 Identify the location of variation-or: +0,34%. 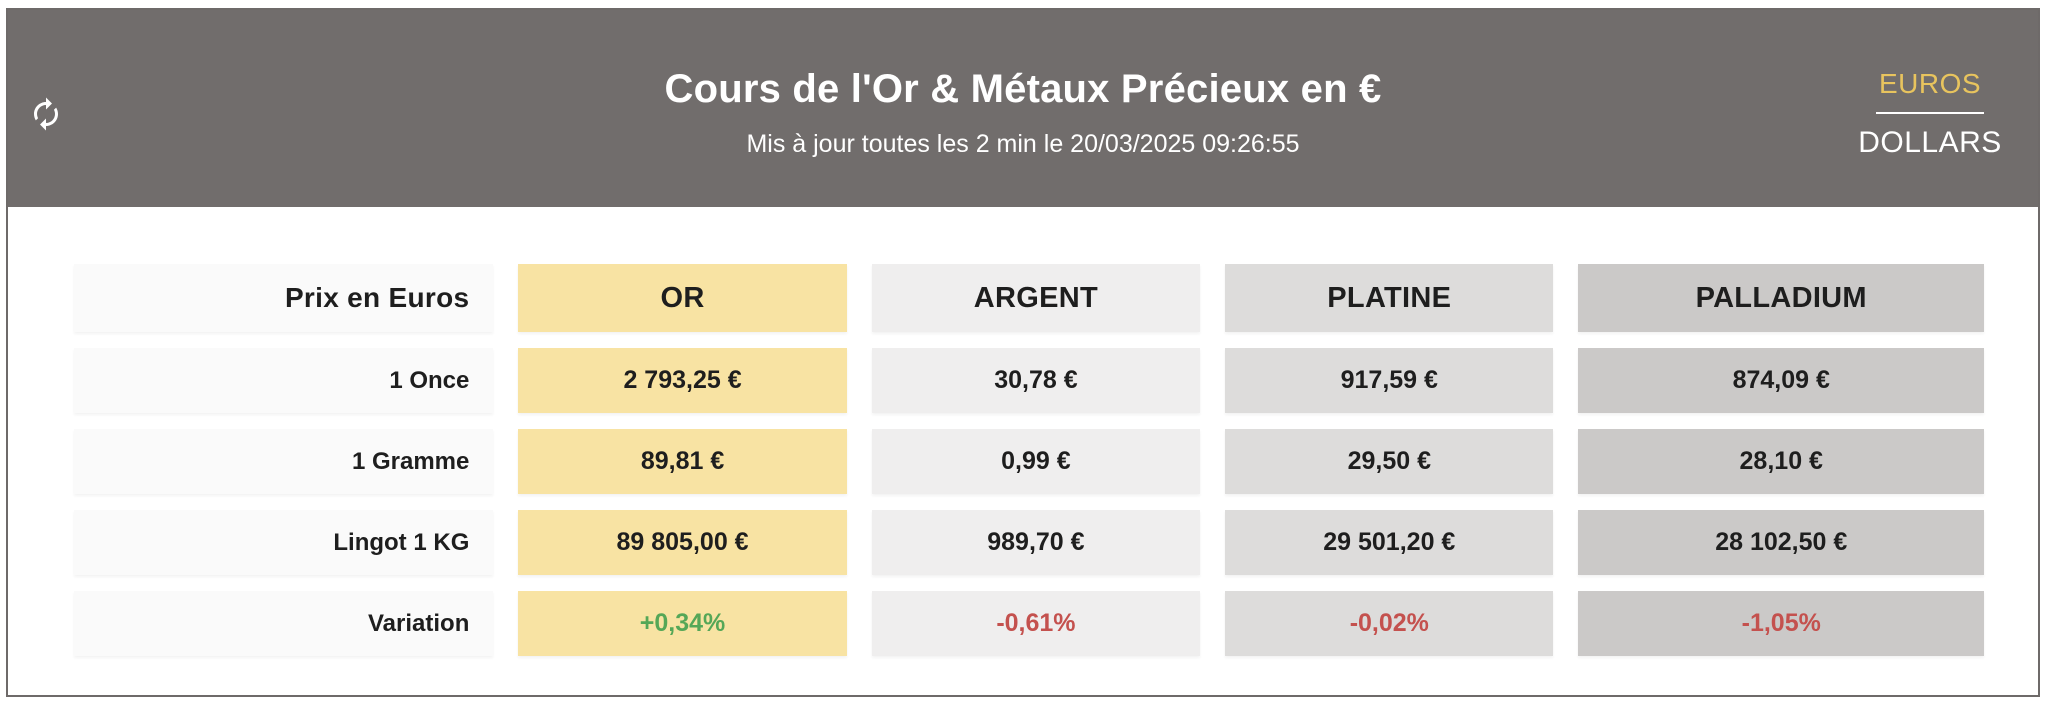
(682, 623).